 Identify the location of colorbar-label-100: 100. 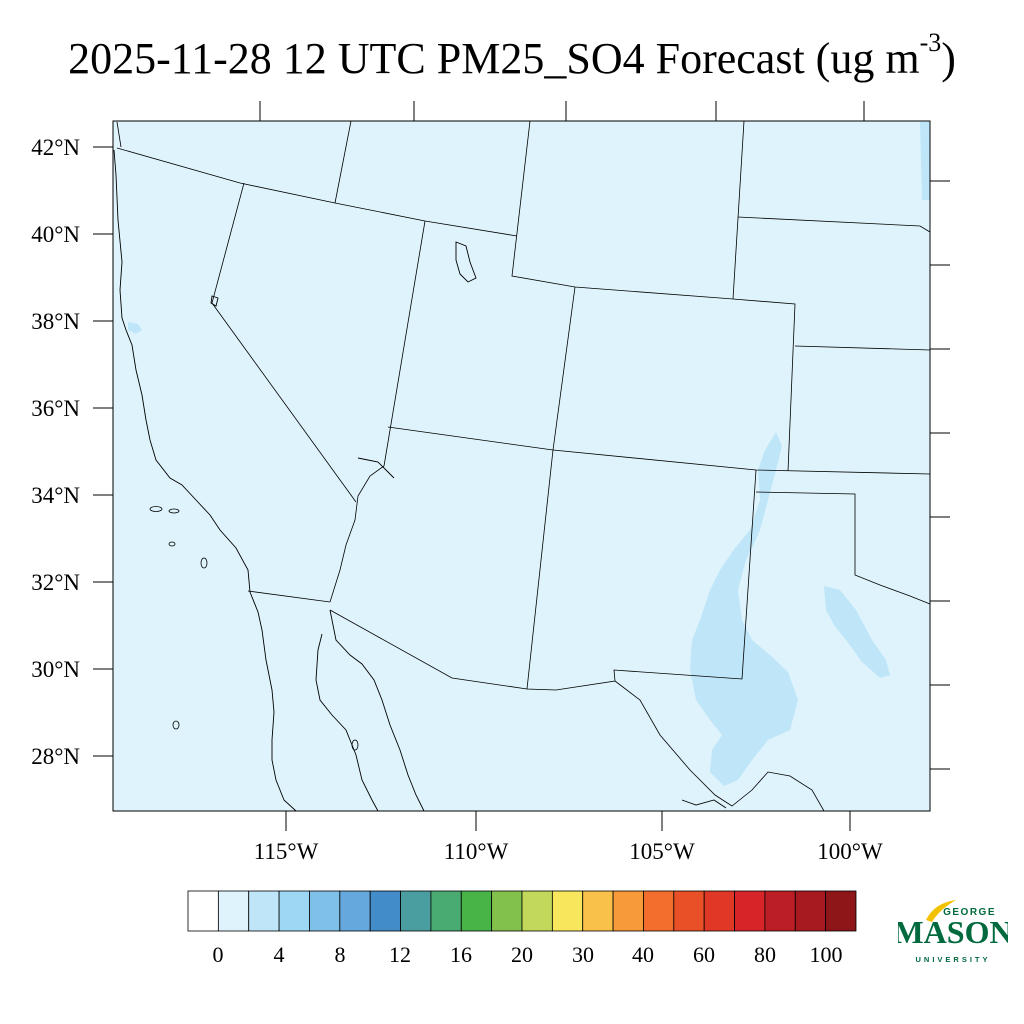
(826, 954).